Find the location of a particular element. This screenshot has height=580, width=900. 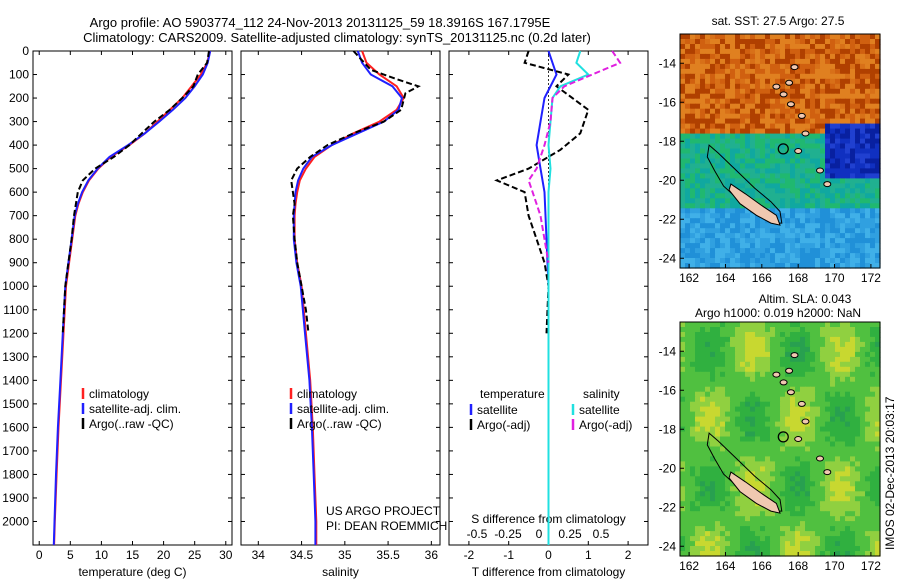

y-tick-label: -16 is located at coordinates (668, 102).